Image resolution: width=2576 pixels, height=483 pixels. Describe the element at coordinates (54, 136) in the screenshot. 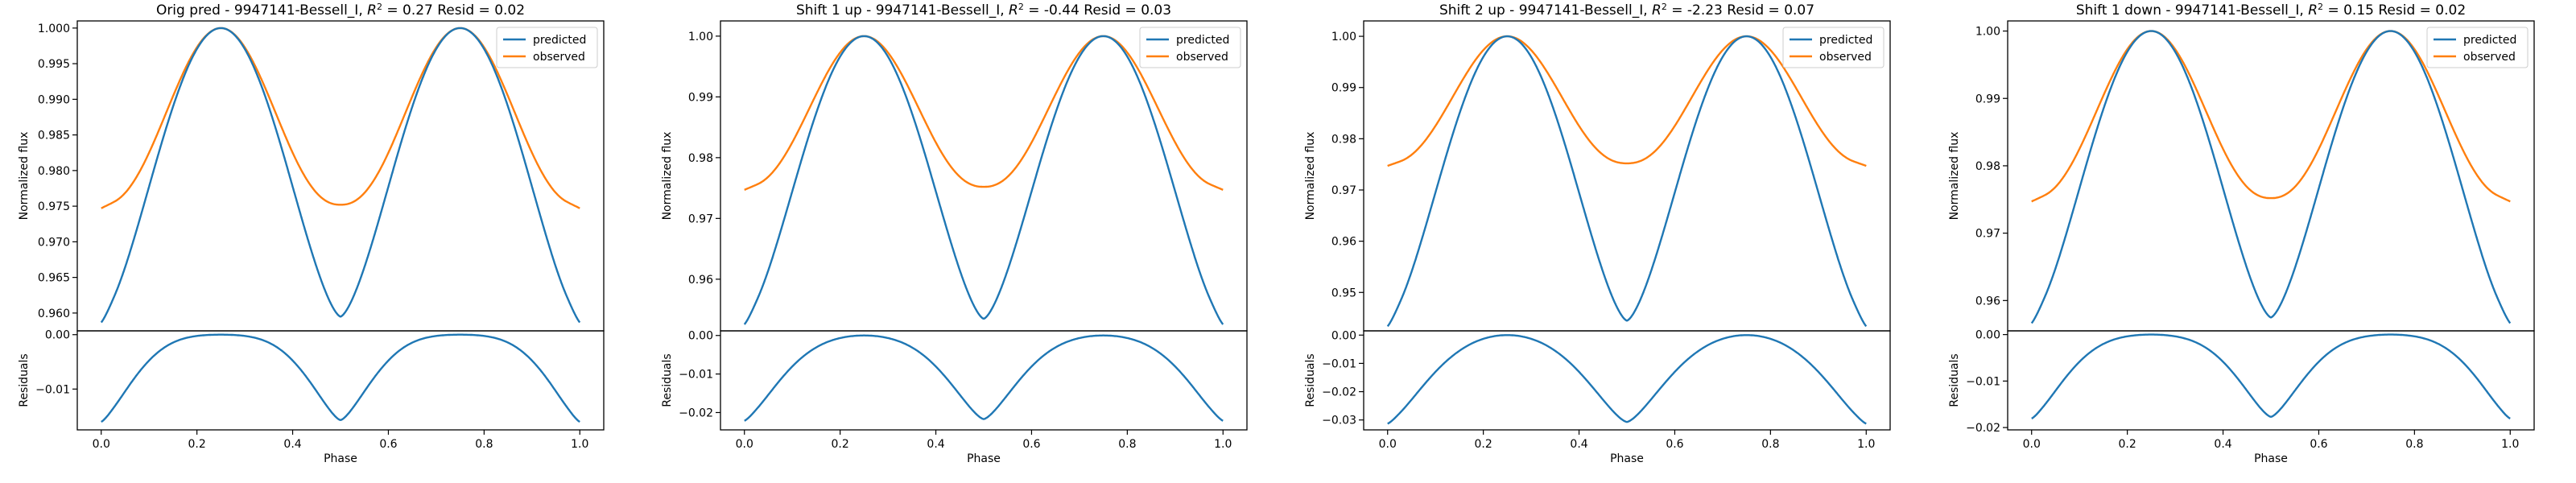

I see `flux-ytick-label: 0.985` at that location.